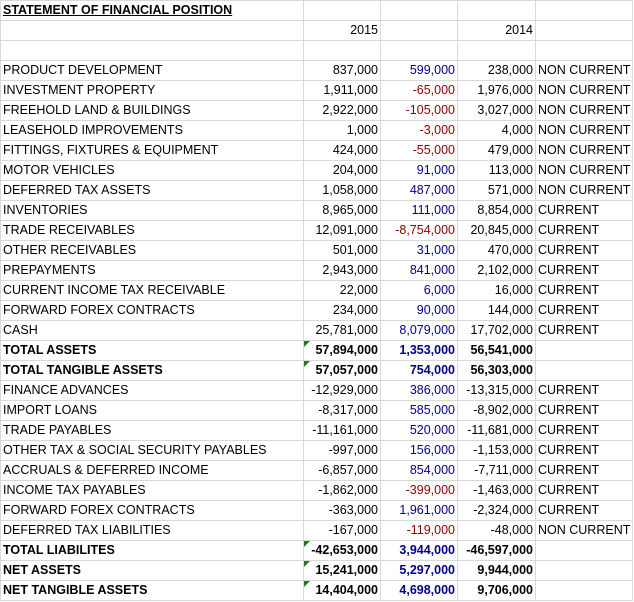  I want to click on change-cell: 6,000, so click(419, 290).